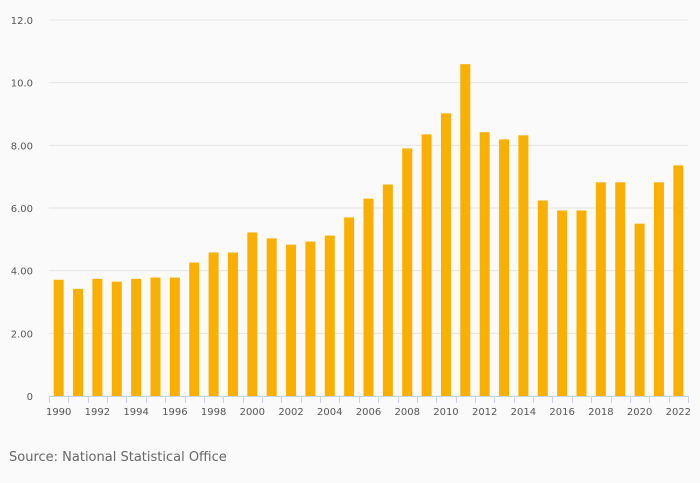 The height and width of the screenshot is (483, 700). What do you see at coordinates (155, 336) in the screenshot?
I see `bar-1995` at bounding box center [155, 336].